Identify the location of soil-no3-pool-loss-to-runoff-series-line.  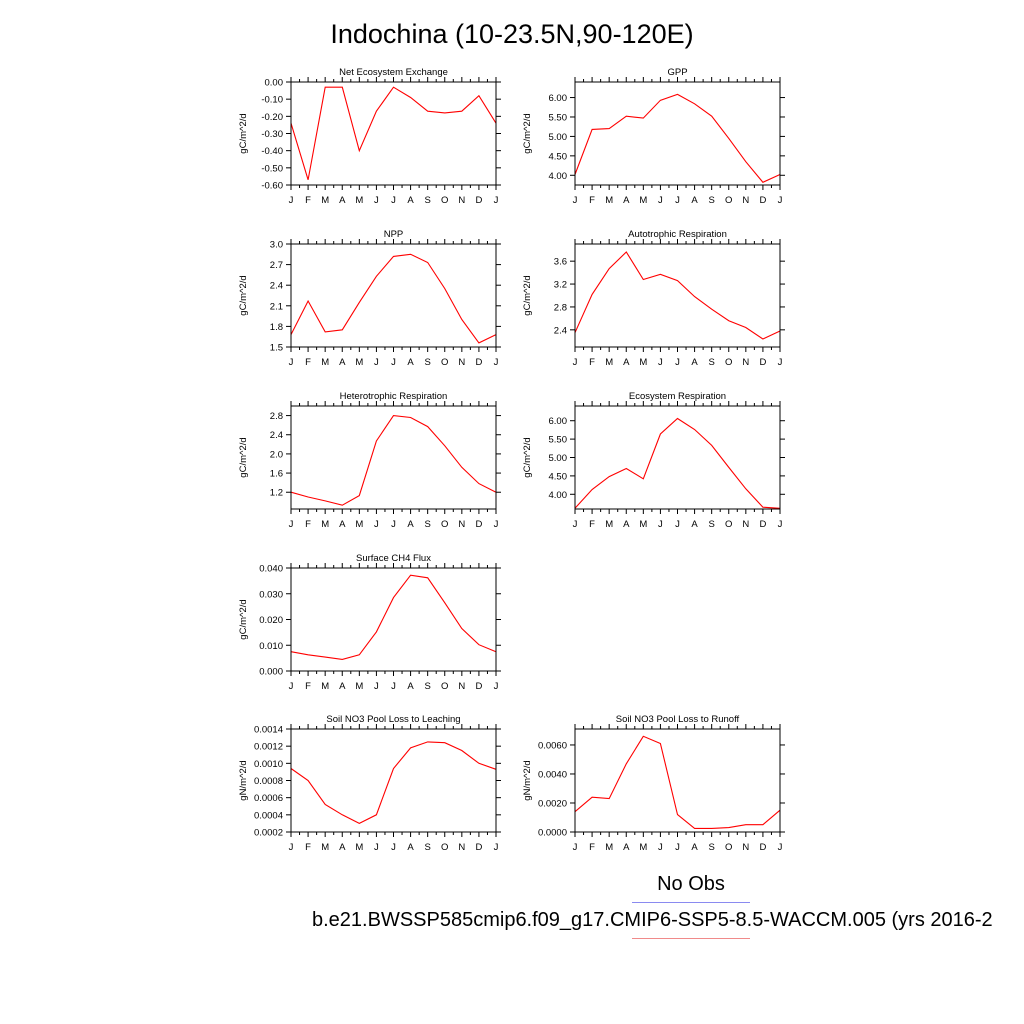
(677, 782).